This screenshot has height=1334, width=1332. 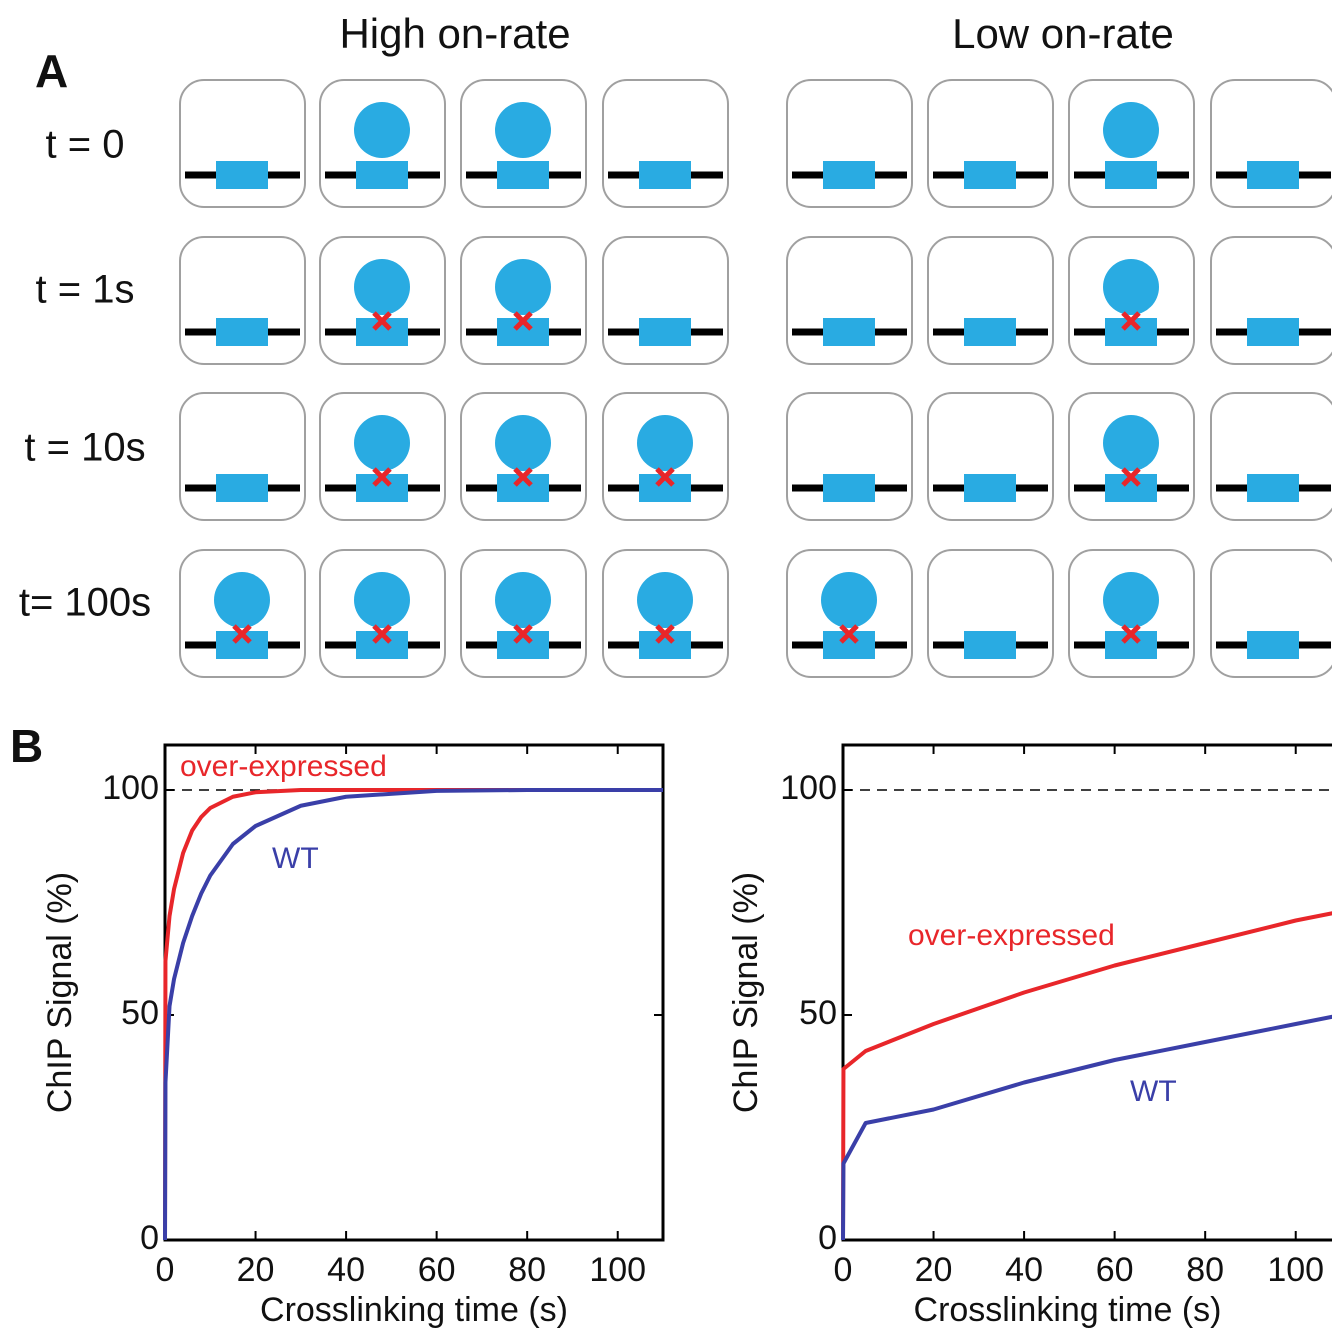 What do you see at coordinates (84, 448) in the screenshot?
I see `row-label: t = 10s` at bounding box center [84, 448].